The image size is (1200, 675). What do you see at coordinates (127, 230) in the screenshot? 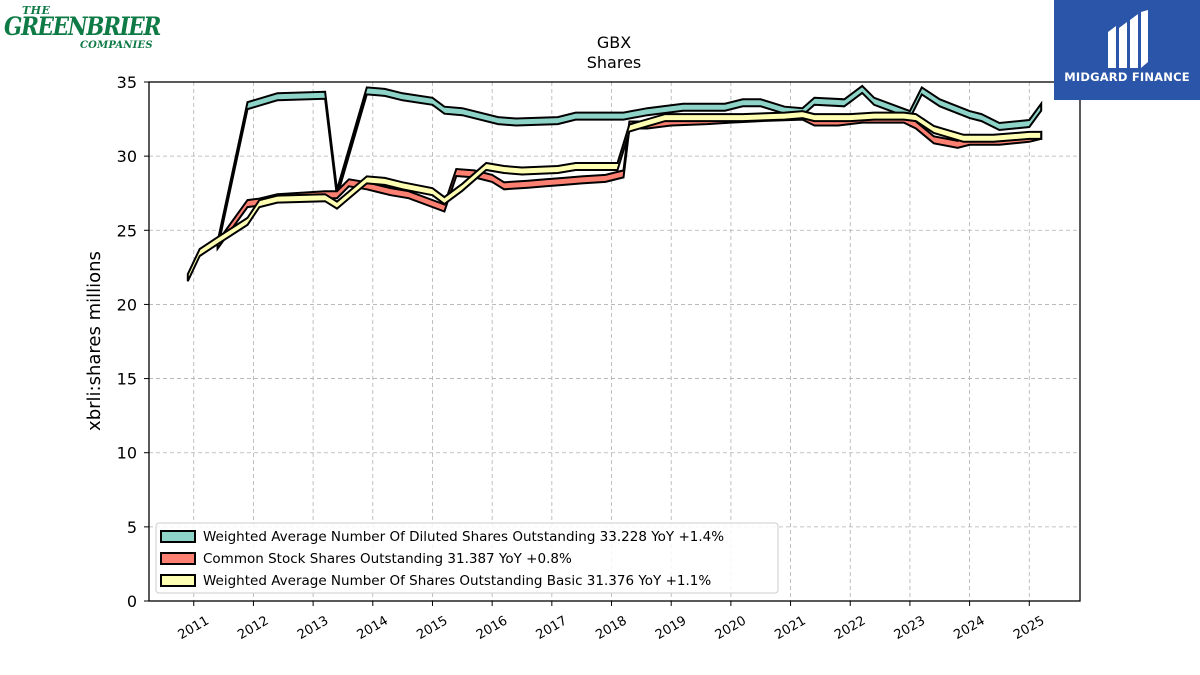
I see `y-tick-label: 25` at bounding box center [127, 230].